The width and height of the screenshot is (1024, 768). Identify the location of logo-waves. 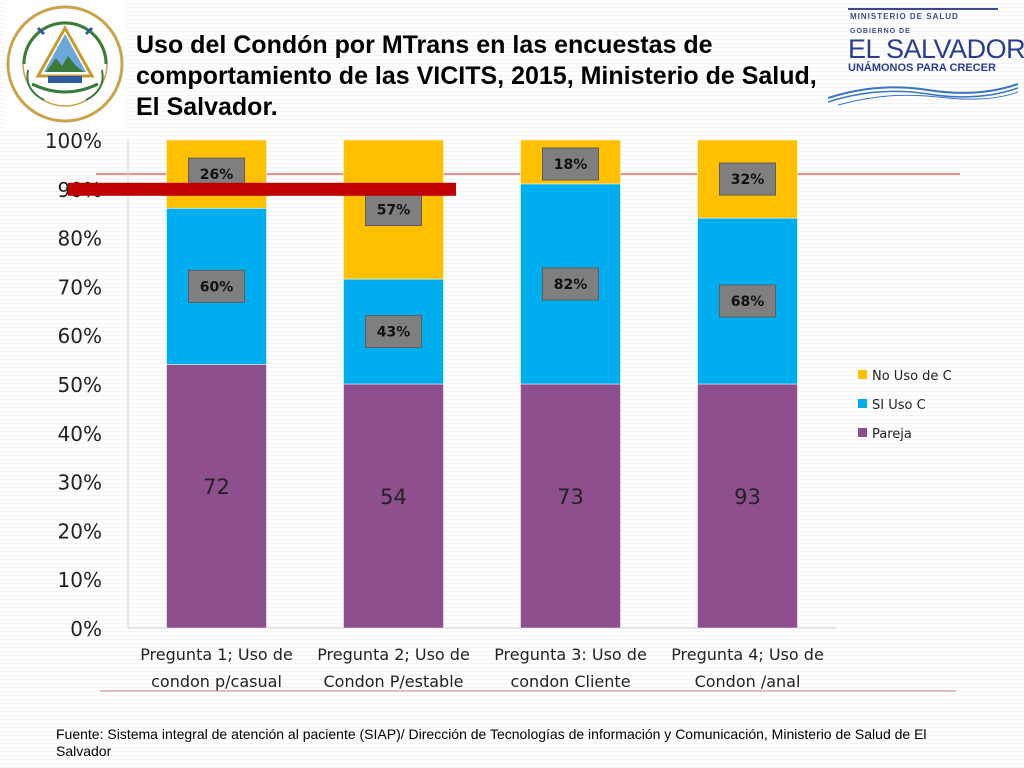
(923, 94).